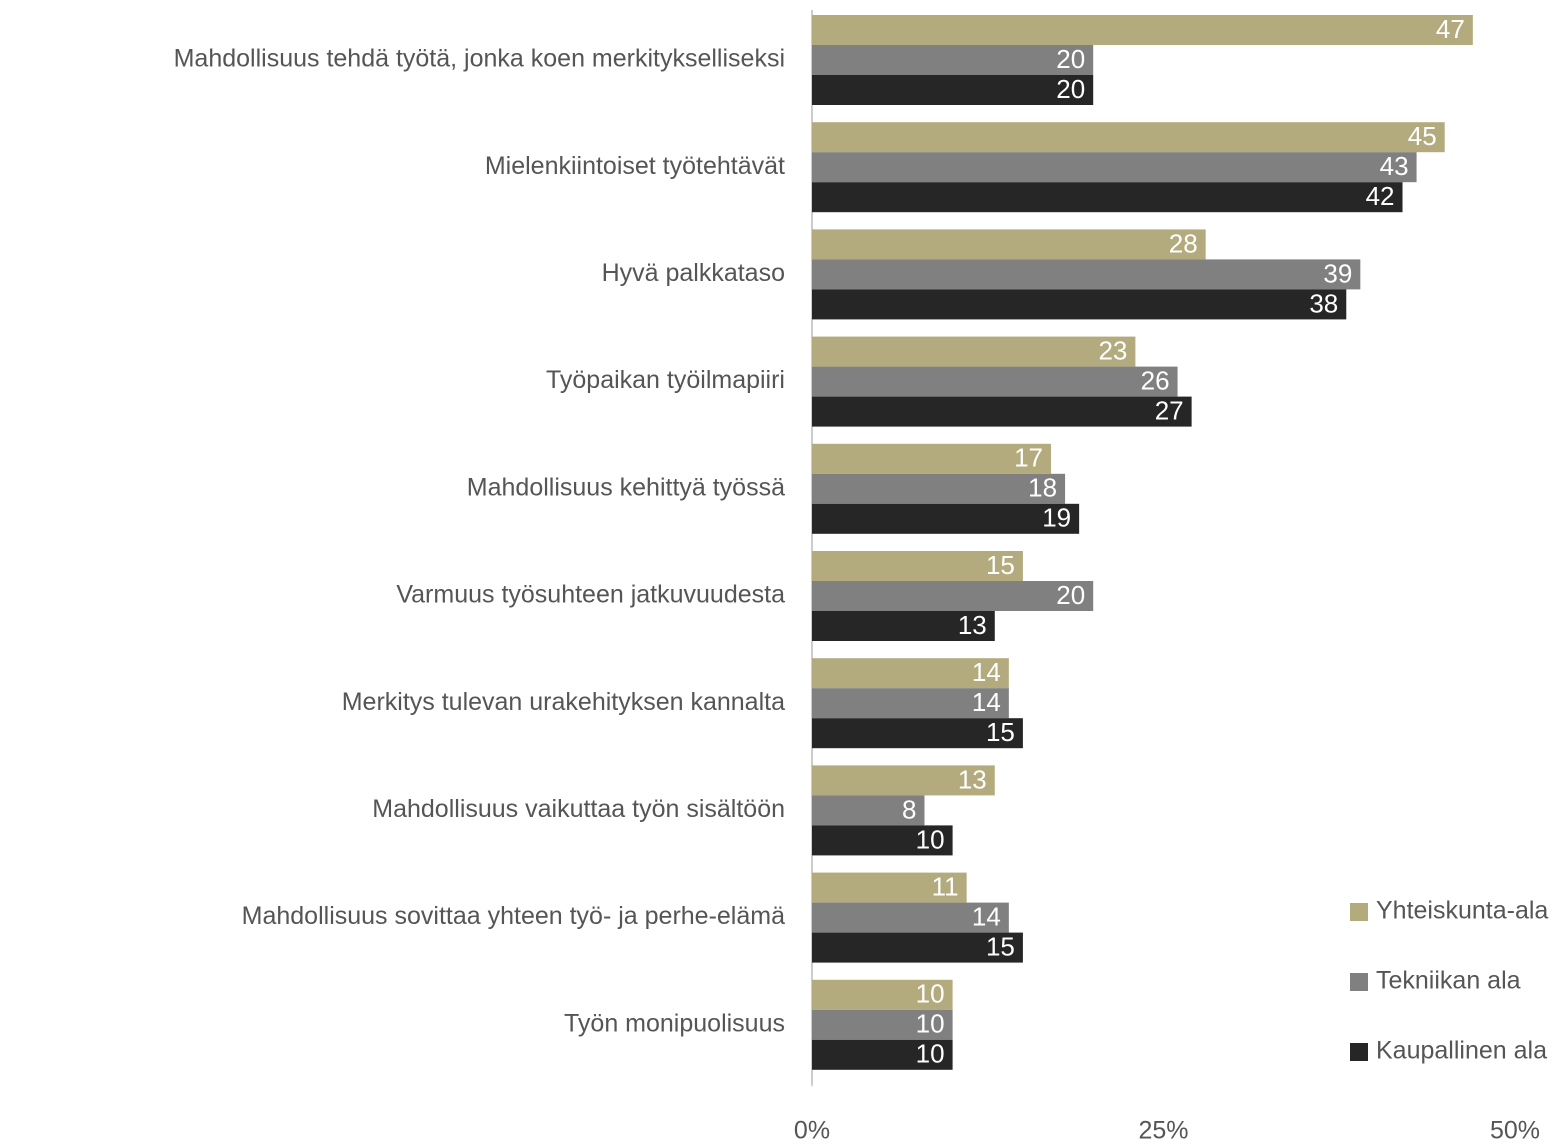  What do you see at coordinates (1163, 1131) in the screenshot?
I see `x-tick-label: 25%` at bounding box center [1163, 1131].